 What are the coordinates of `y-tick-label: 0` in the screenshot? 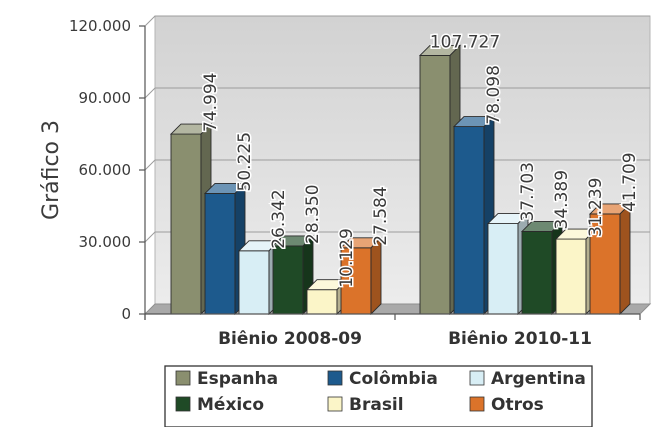 It's located at (126, 314).